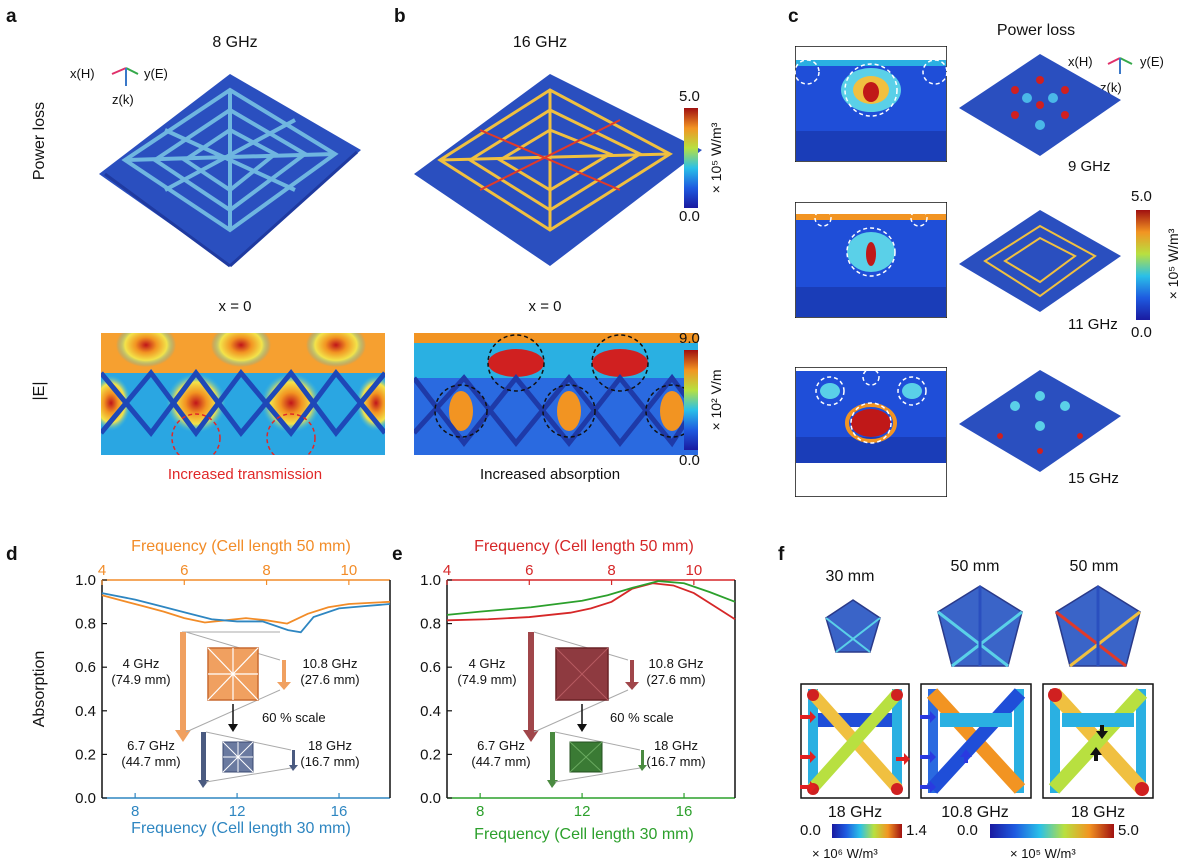 The width and height of the screenshot is (1198, 867). Describe the element at coordinates (245, 474) in the screenshot. I see `increased-transmission-label: Increased transmission` at that location.